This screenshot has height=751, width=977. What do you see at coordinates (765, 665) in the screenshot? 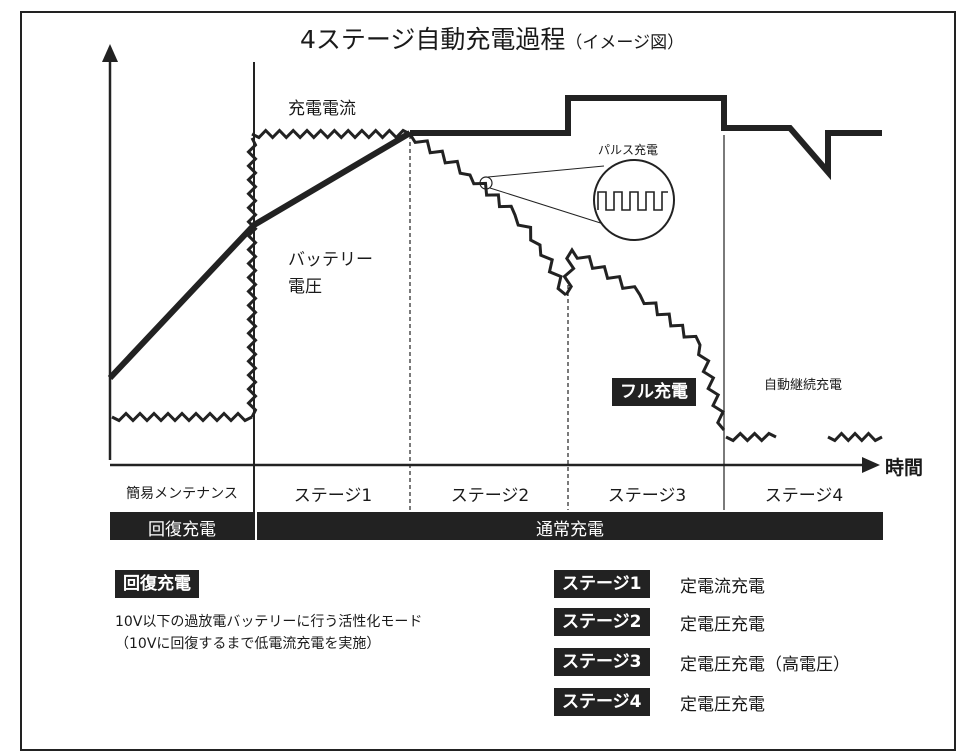
I see `legend-stage3-desc: 定電圧充電（高電圧）` at bounding box center [765, 665].